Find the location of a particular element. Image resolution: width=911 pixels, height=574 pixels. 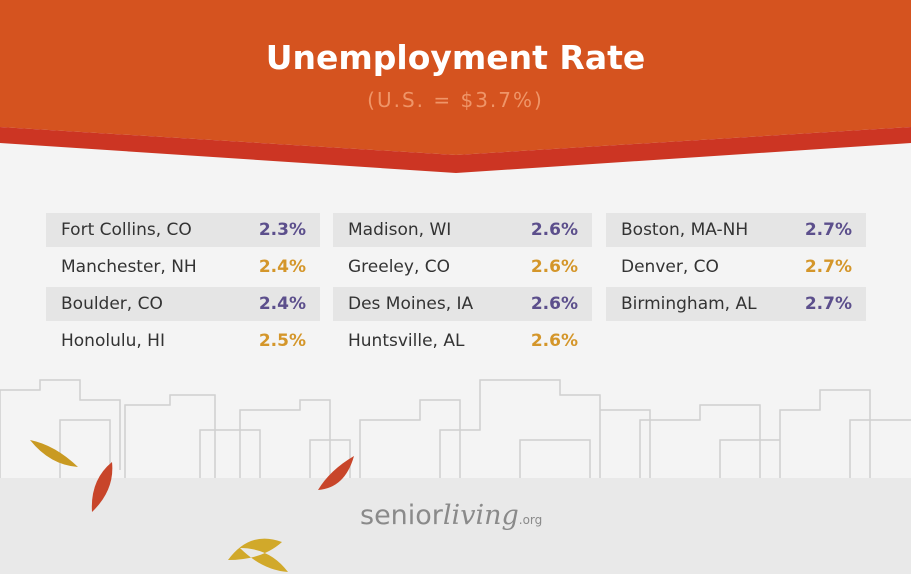

city: Greeley, CO is located at coordinates (399, 267).